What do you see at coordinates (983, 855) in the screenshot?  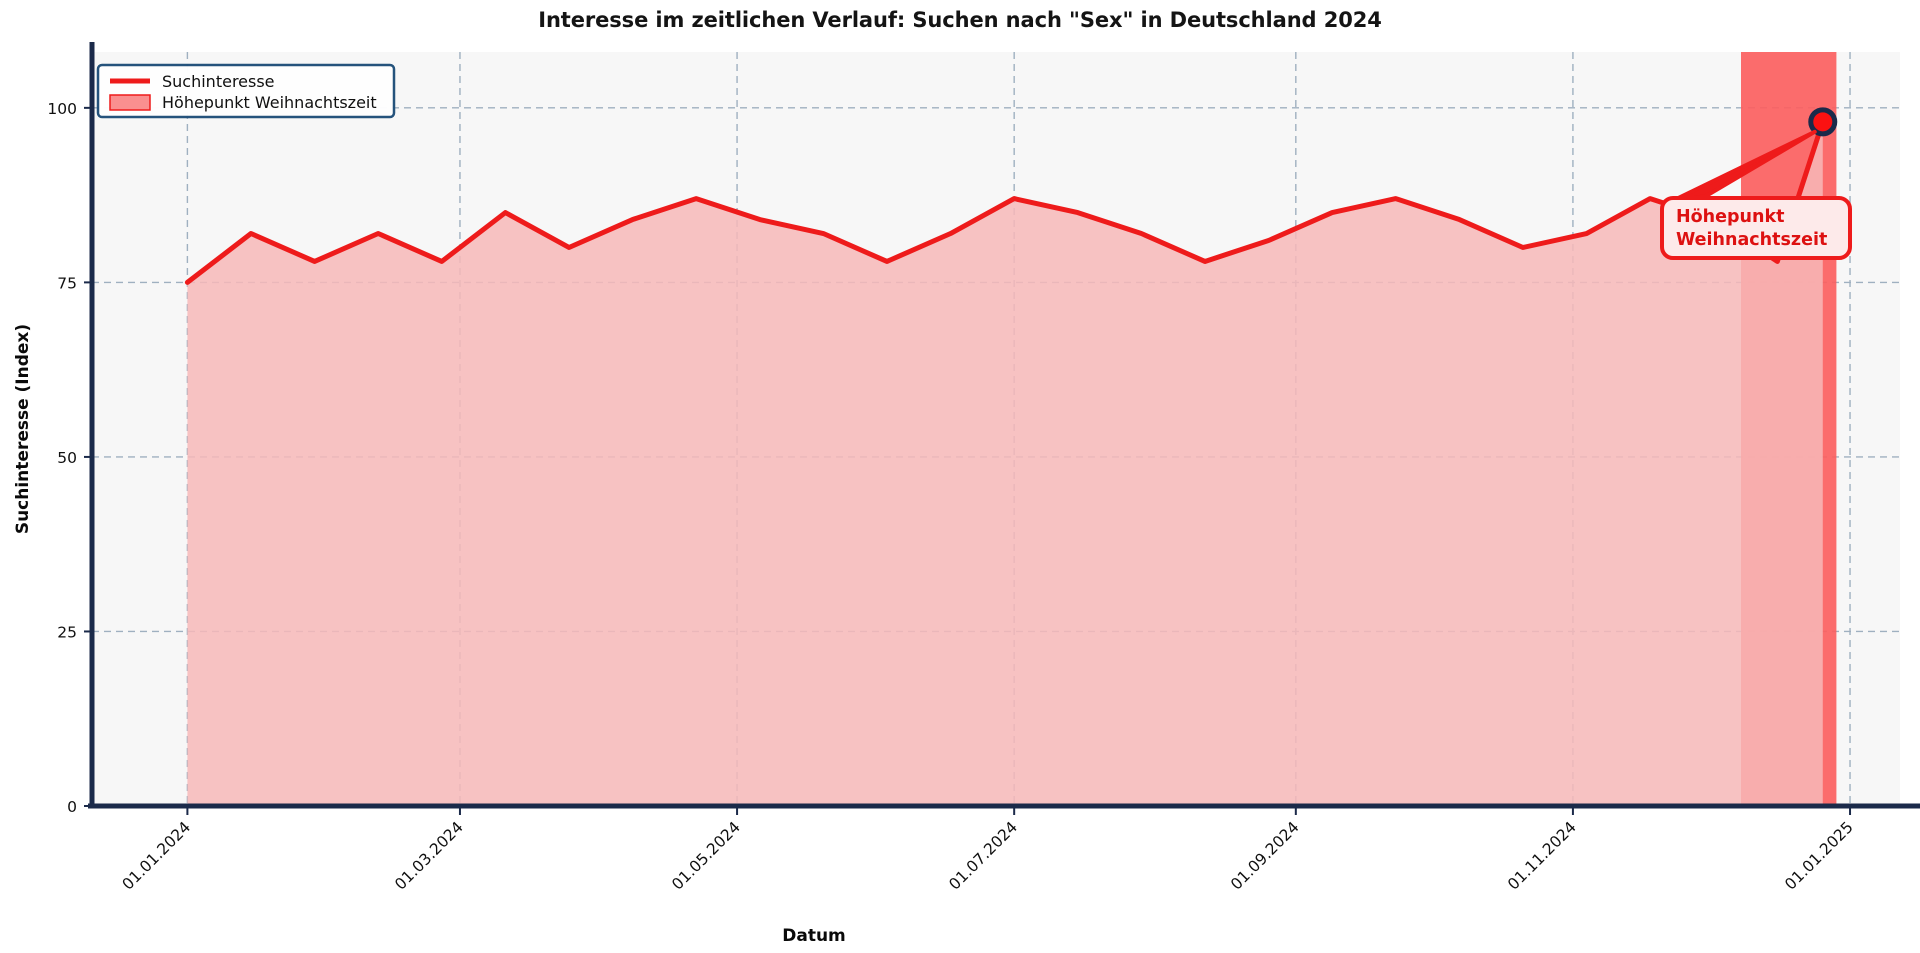 I see `x-tick-label: 01.07.2024` at bounding box center [983, 855].